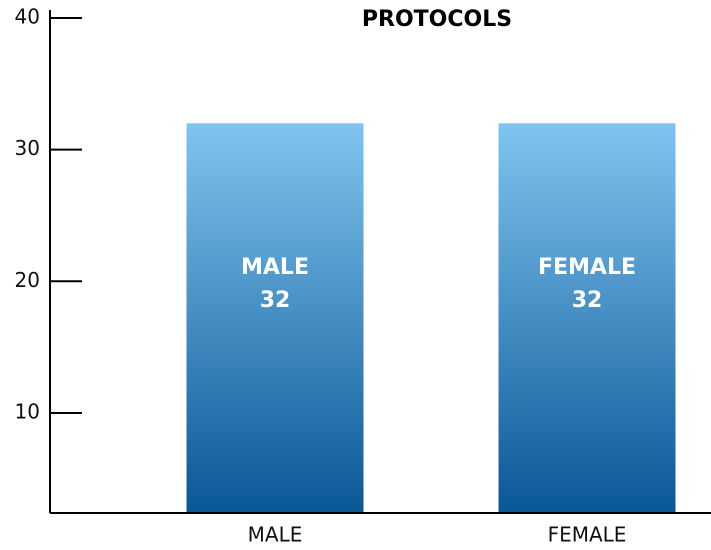 The image size is (711, 550). I want to click on y-tick-label: 20, so click(27, 280).